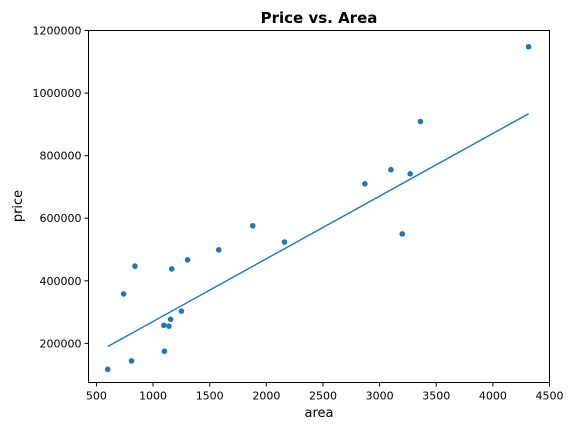  What do you see at coordinates (57, 93) in the screenshot?
I see `y-tick-label-4: 1000000` at bounding box center [57, 93].